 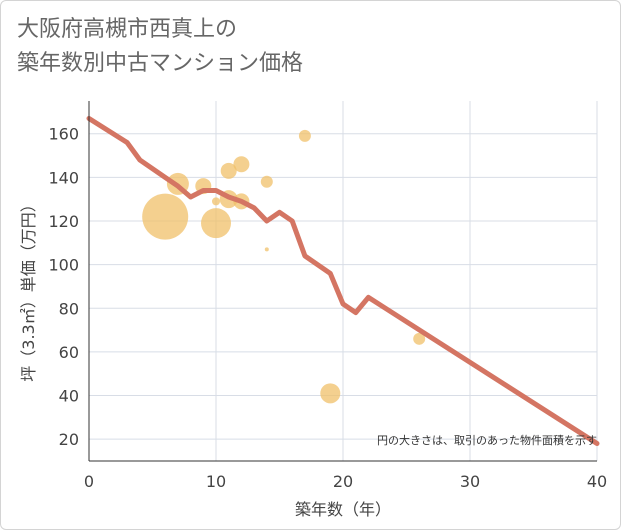 I want to click on chart-title: 大阪府高槻市西真上の 築年数別中古マンション価格, so click(x=160, y=47).